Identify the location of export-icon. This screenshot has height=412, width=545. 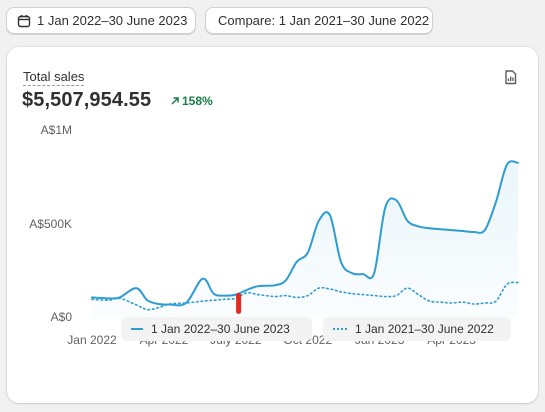
(510, 76).